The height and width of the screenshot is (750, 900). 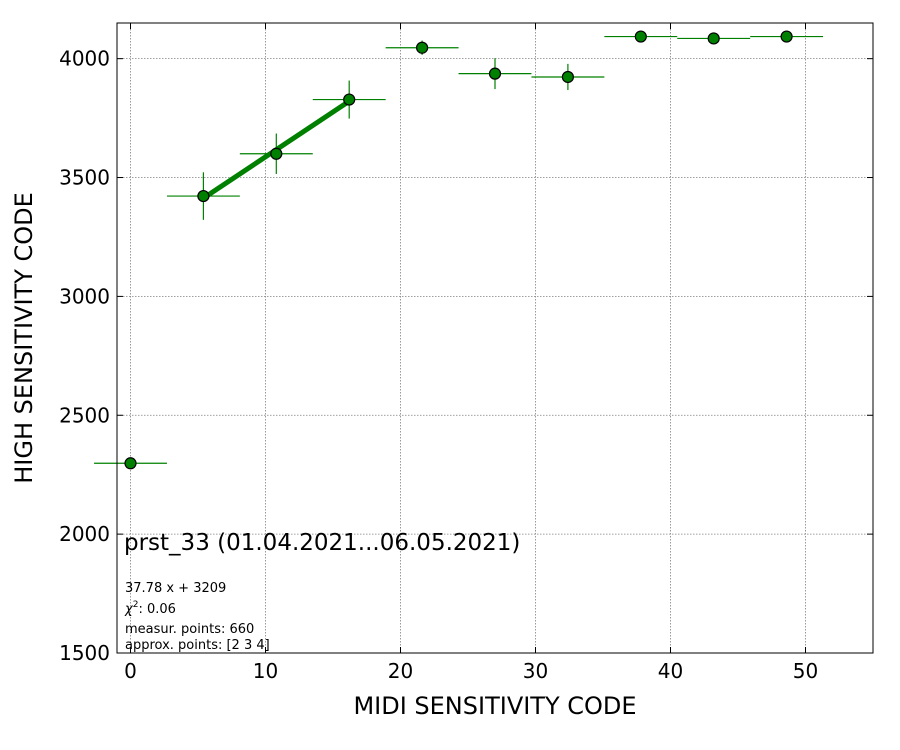 I want to click on y-tick-label: 2500, so click(x=84, y=415).